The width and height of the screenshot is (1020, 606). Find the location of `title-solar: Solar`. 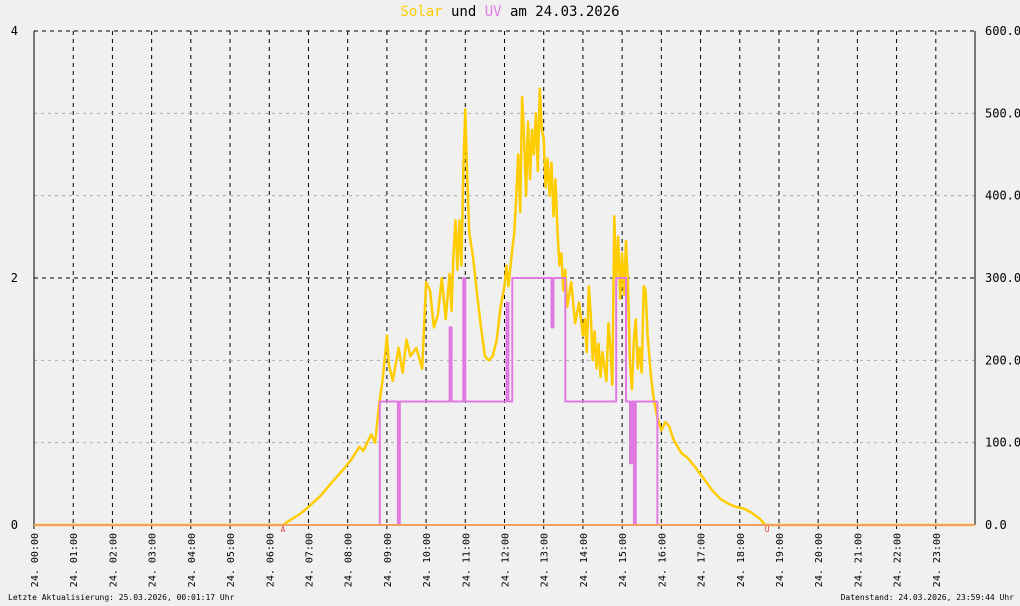

title-solar: Solar is located at coordinates (421, 12).